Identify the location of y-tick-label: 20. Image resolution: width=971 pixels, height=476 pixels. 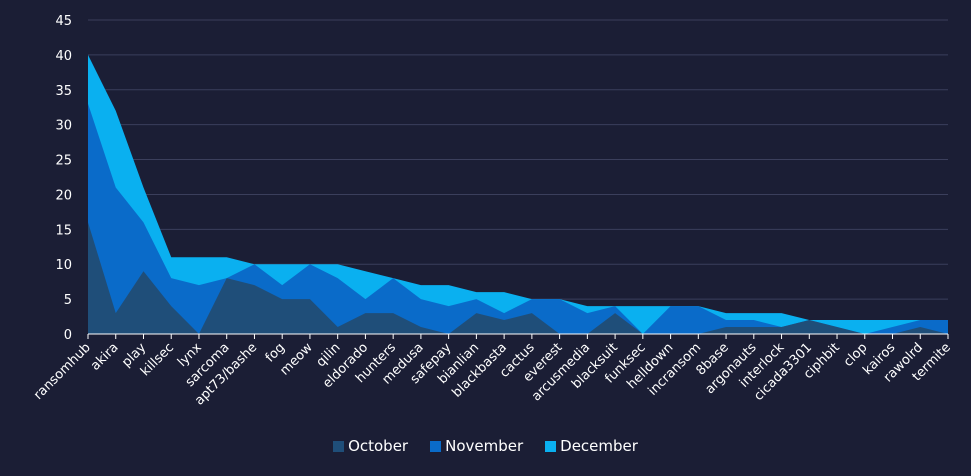
(63, 195).